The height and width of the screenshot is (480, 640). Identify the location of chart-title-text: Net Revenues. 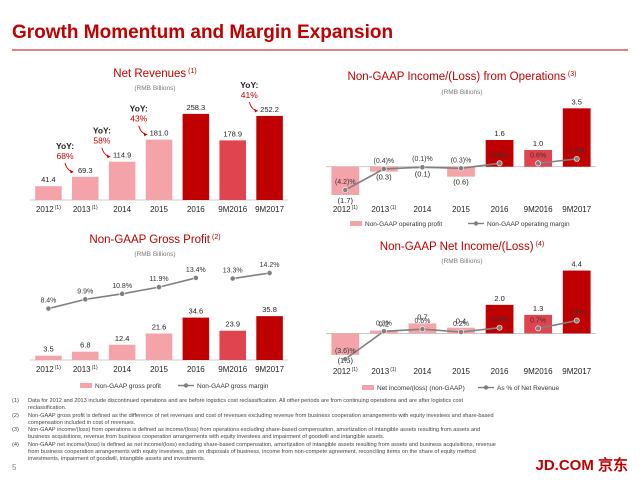
(149, 74).